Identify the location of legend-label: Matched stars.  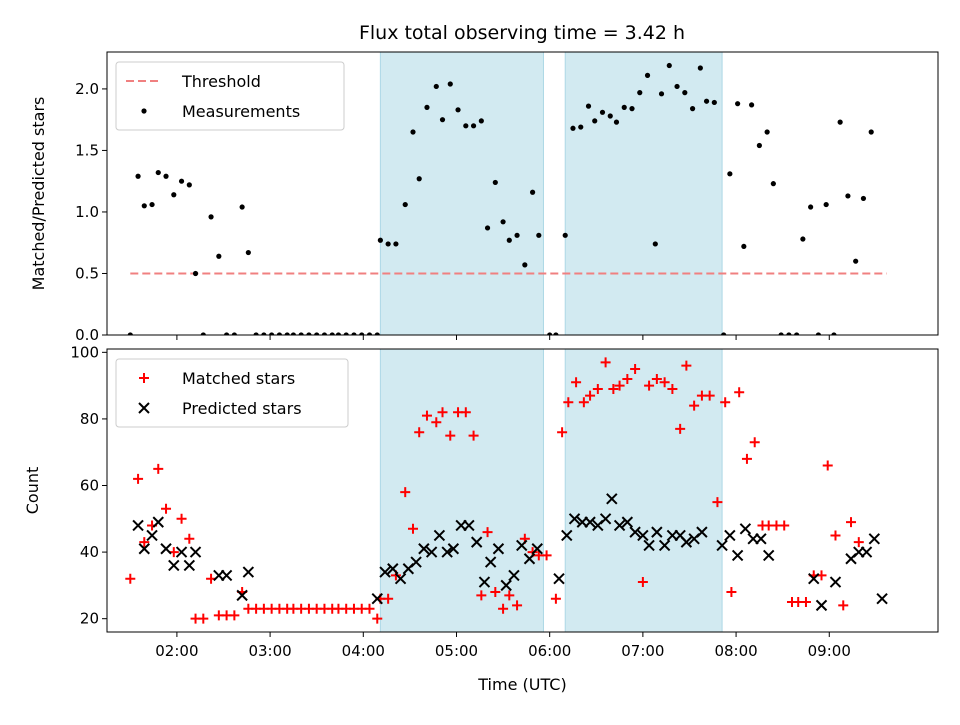
(238, 378).